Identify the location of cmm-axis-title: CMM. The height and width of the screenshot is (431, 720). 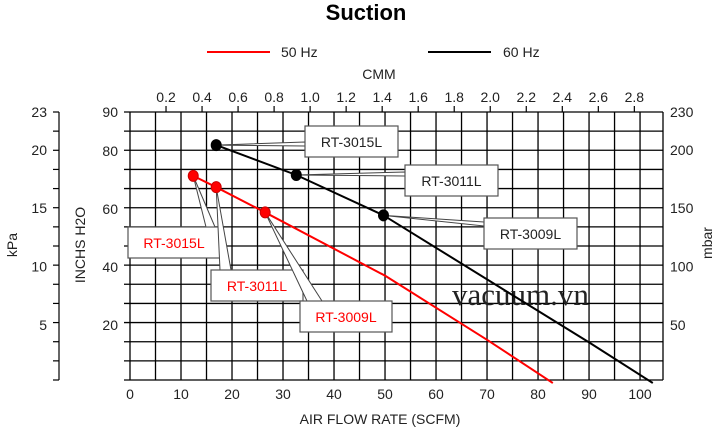
(378, 74).